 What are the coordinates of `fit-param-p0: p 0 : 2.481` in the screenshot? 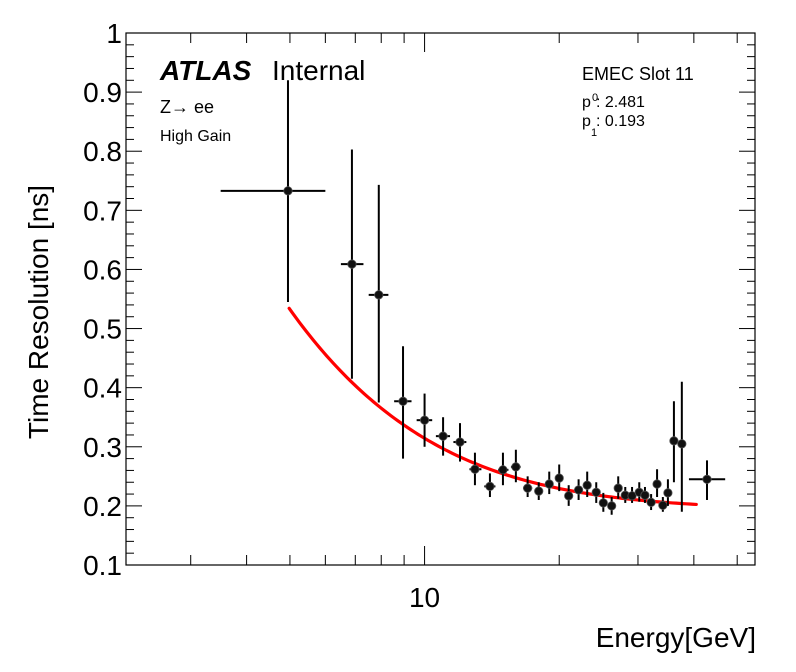 It's located at (613, 101).